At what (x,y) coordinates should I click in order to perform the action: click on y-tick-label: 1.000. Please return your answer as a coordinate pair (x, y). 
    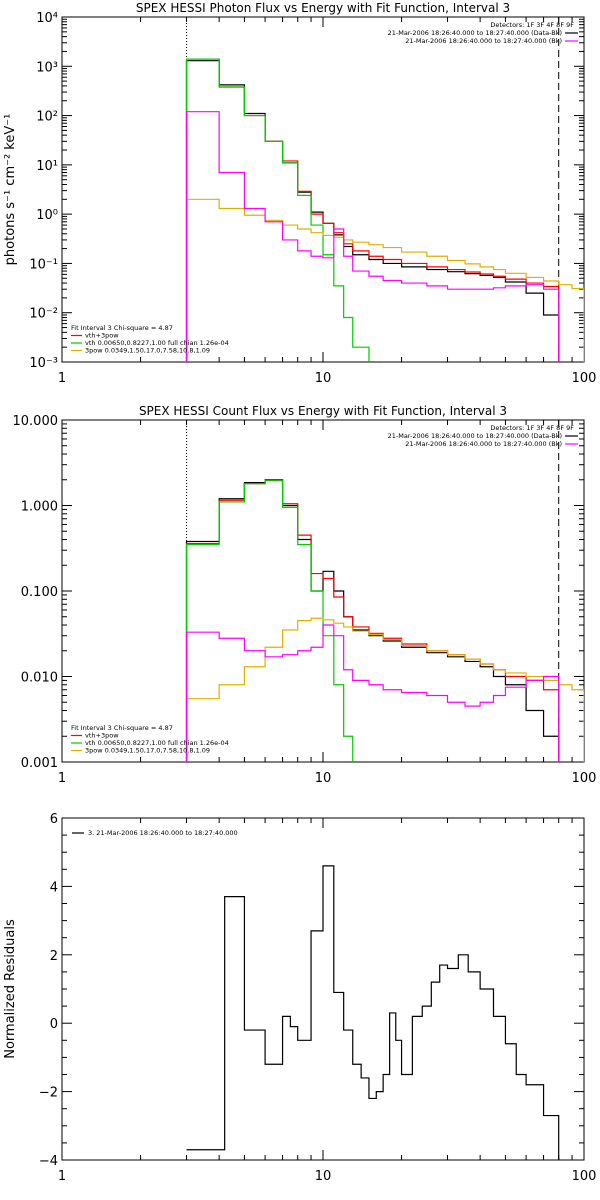
    Looking at the image, I should click on (39, 507).